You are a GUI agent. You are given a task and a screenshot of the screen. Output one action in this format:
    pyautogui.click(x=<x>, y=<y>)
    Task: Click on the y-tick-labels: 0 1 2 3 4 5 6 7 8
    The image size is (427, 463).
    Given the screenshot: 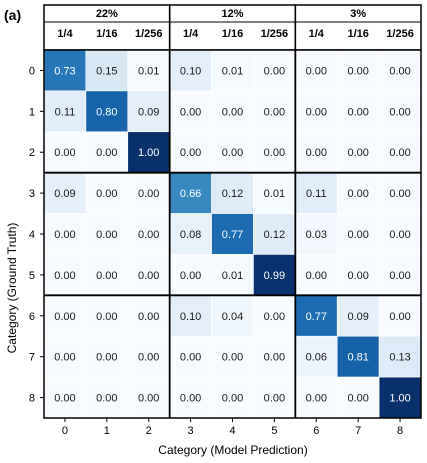 What is the action you would take?
    pyautogui.click(x=36, y=235)
    